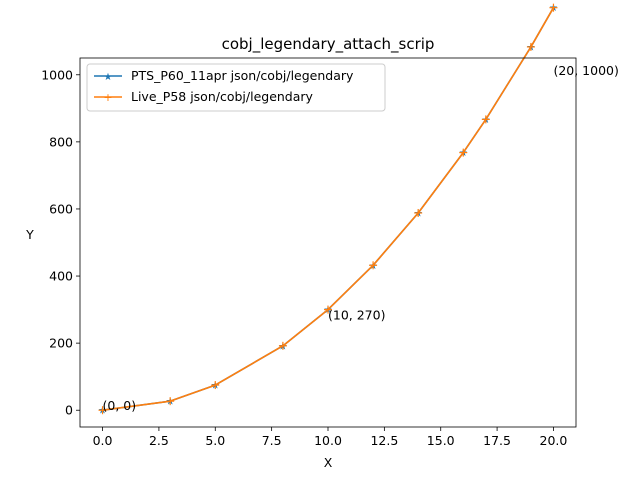  What do you see at coordinates (61, 343) in the screenshot?
I see `y-tick-label: 200` at bounding box center [61, 343].